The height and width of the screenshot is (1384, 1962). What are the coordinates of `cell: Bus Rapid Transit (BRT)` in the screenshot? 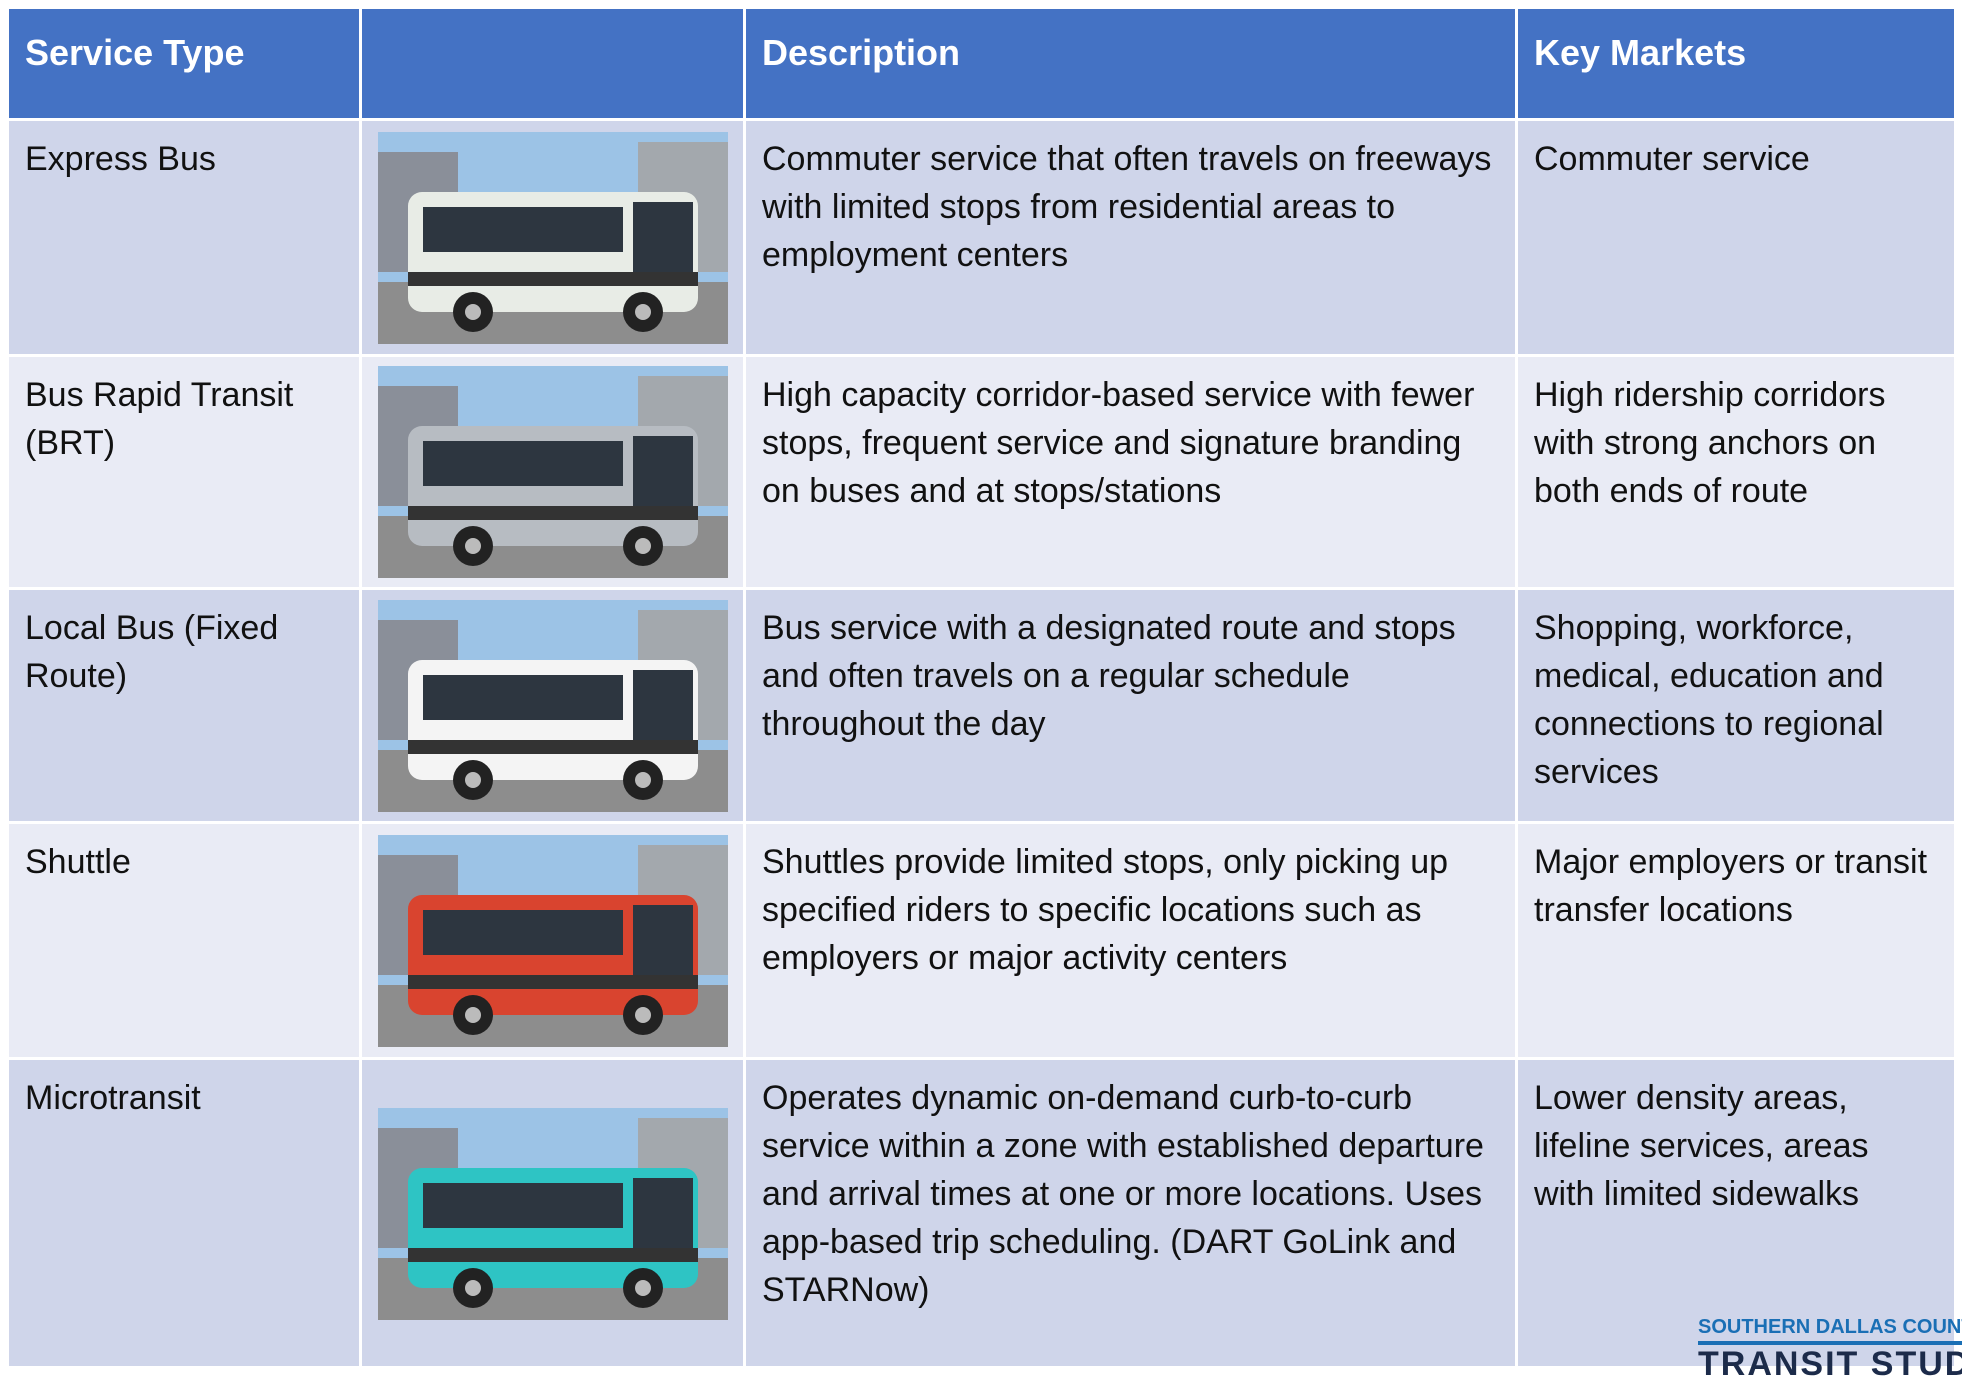 It's located at (184, 472).